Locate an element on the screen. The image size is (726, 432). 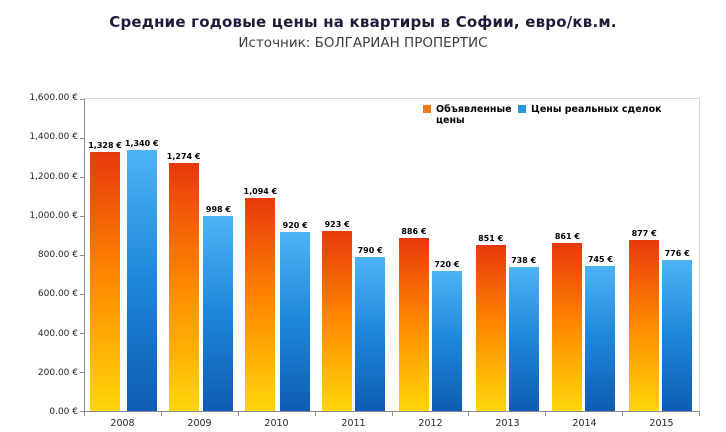
x-axis-label: 2009 is located at coordinates (199, 423).